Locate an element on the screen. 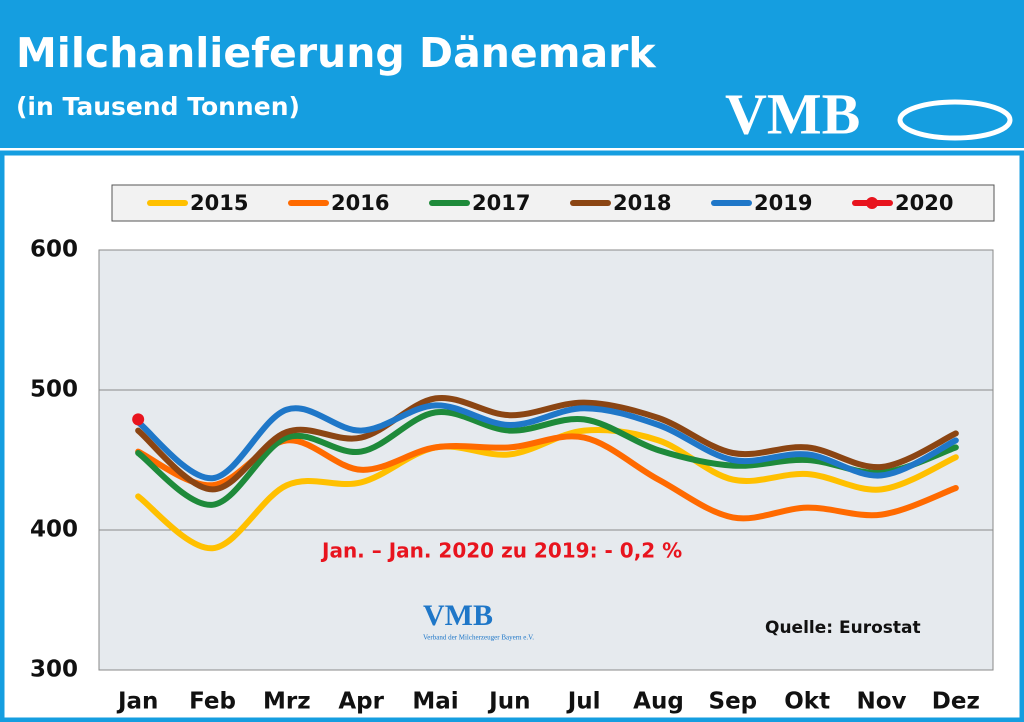 Image resolution: width=1024 pixels, height=722 pixels. legend-marker is located at coordinates (872, 203).